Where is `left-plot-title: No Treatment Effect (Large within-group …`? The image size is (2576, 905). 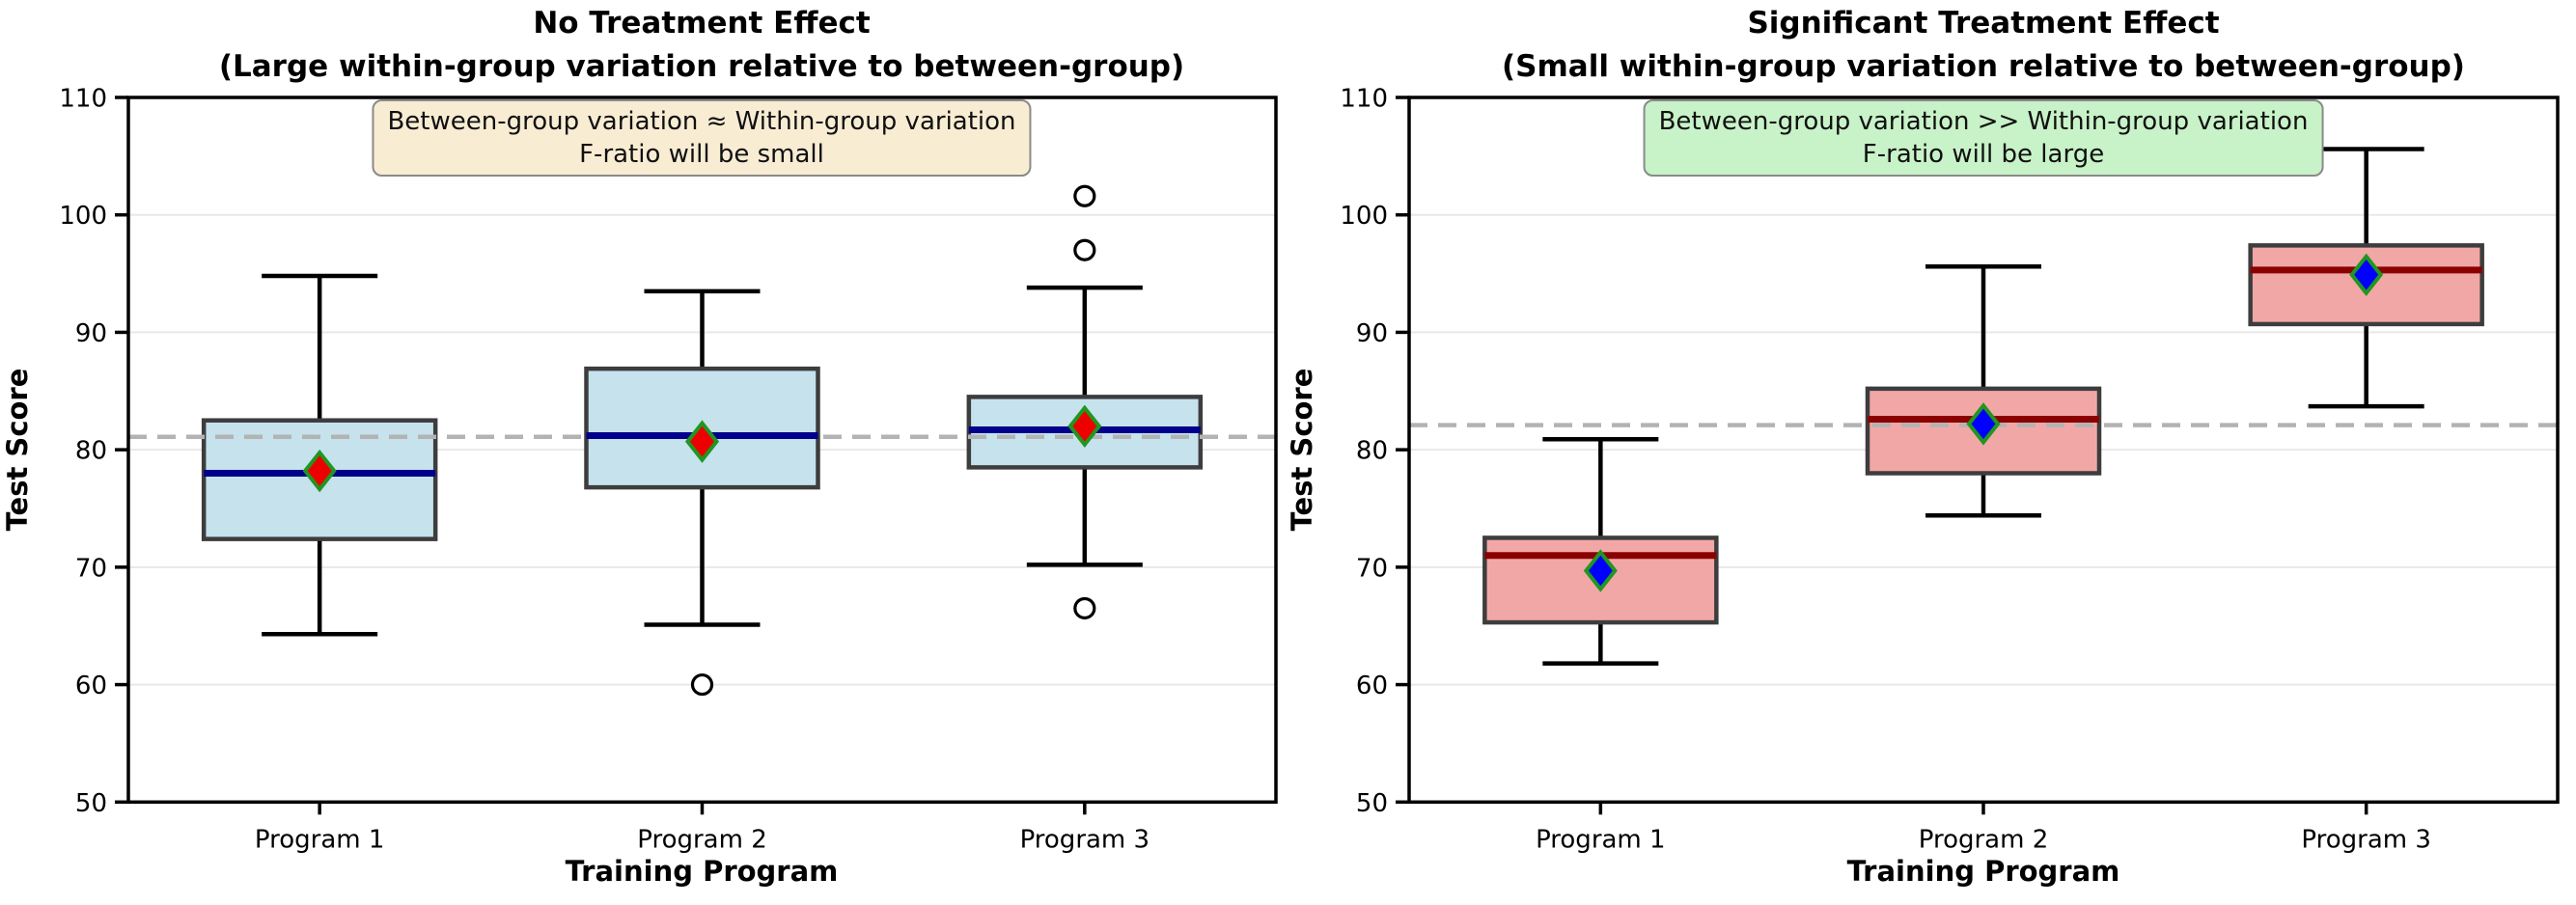
left-plot-title: No Treatment Effect (Large within-group … is located at coordinates (701, 45).